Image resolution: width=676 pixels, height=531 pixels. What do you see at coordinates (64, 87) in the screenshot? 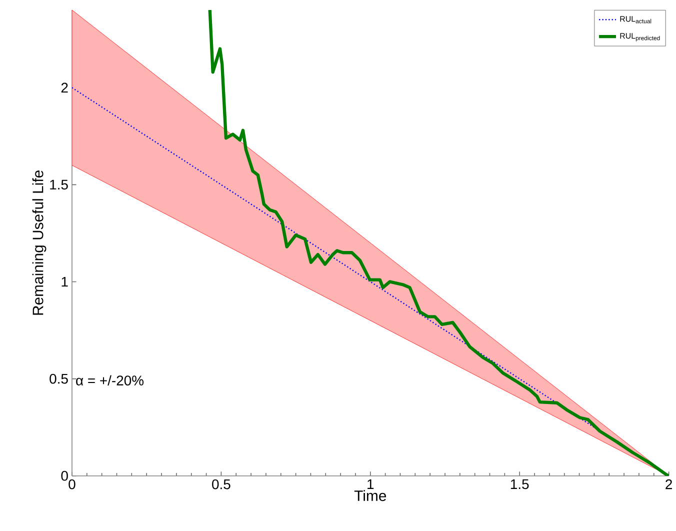
I see `y-tick-label: 2` at bounding box center [64, 87].